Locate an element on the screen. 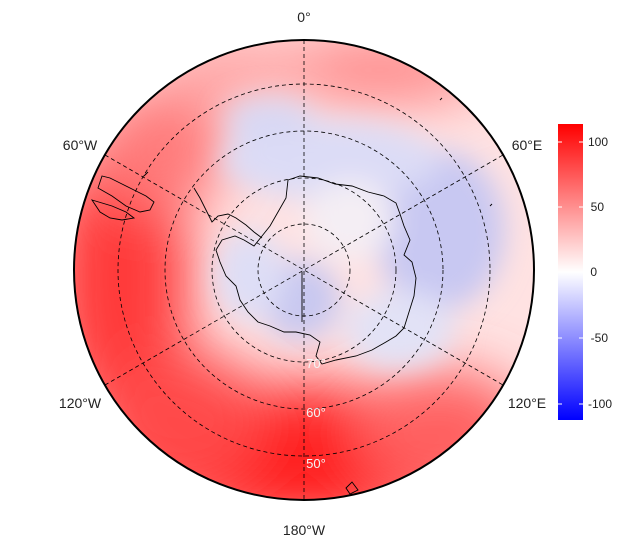  lat-label-50: 50° is located at coordinates (316, 463).